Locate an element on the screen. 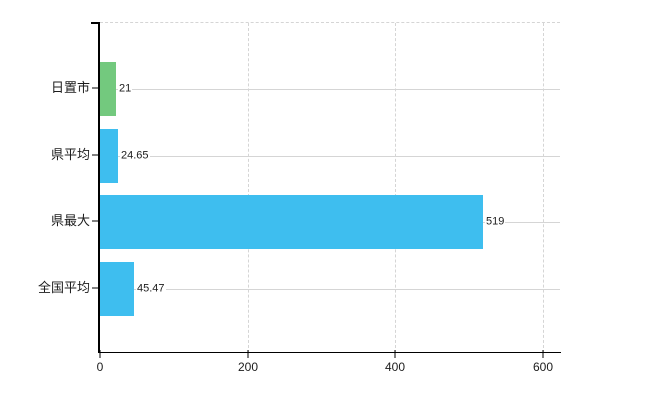 The width and height of the screenshot is (650, 400). value-label: 21 is located at coordinates (125, 89).